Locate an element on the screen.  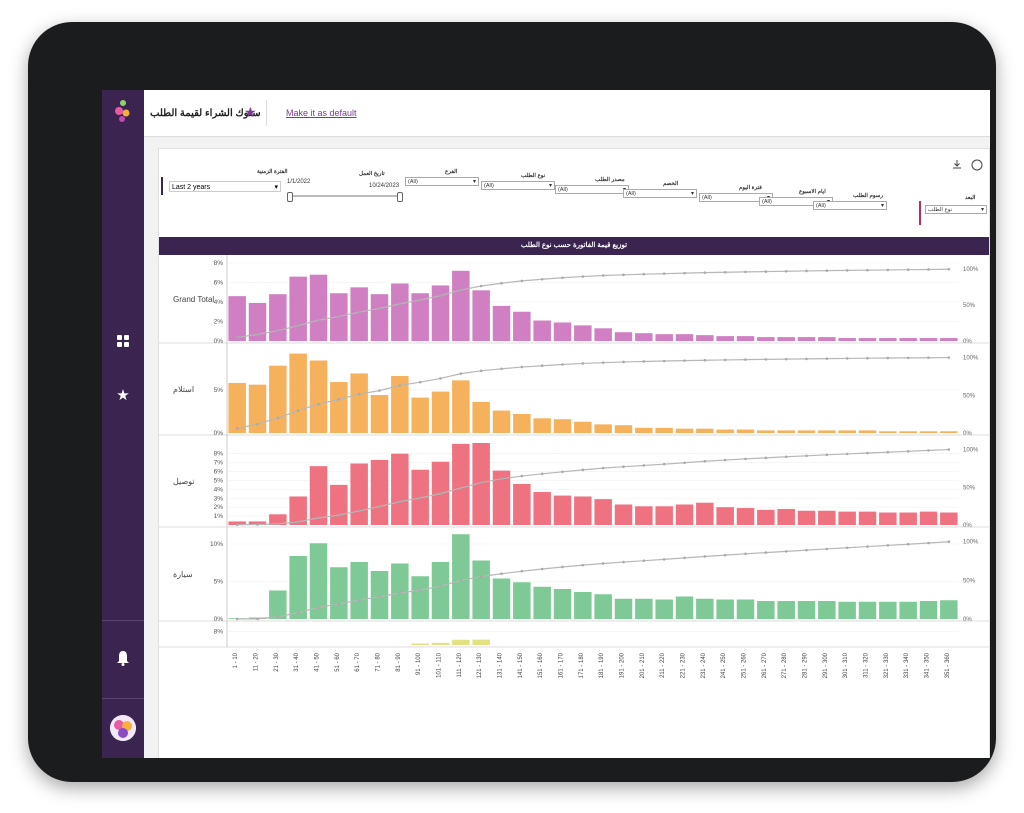
user-avatar is located at coordinates (123, 728).